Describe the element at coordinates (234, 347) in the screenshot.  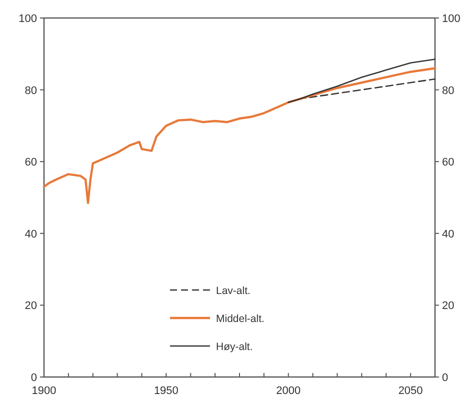
I see `legend-label: Høy-alt.` at that location.